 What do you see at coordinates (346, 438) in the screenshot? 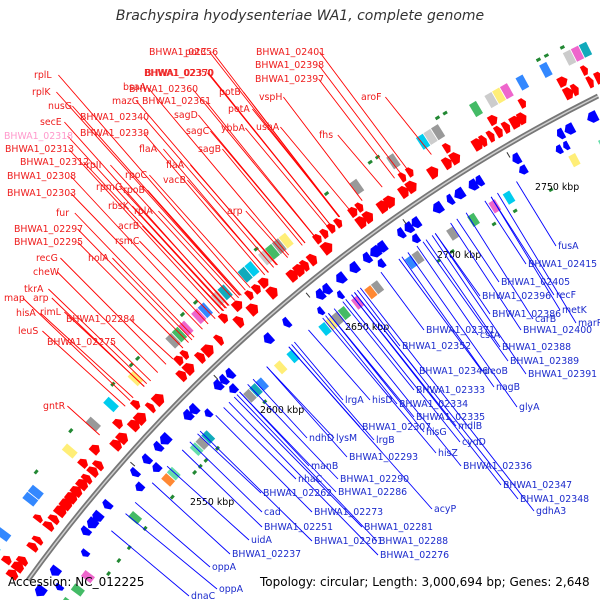
I see `reverse-gene-label: lysM` at bounding box center [346, 438].